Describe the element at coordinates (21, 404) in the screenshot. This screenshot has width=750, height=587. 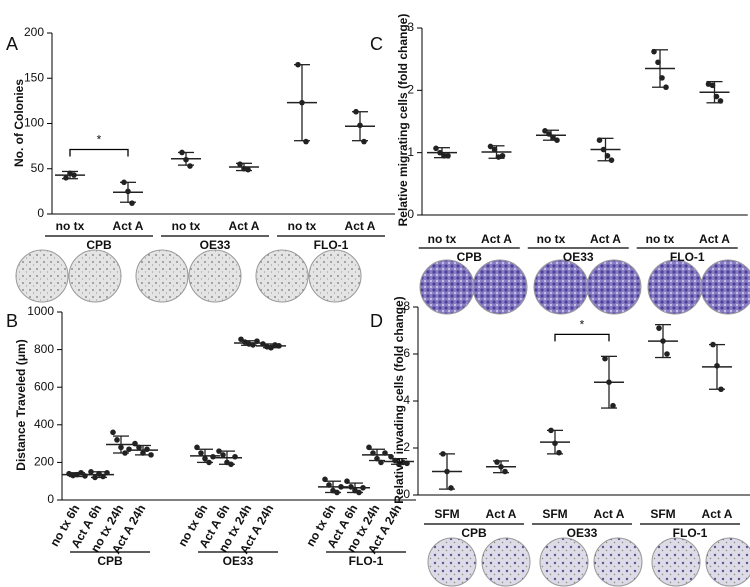
I see `y-axis-title: Distance Traveled (μm)` at that location.